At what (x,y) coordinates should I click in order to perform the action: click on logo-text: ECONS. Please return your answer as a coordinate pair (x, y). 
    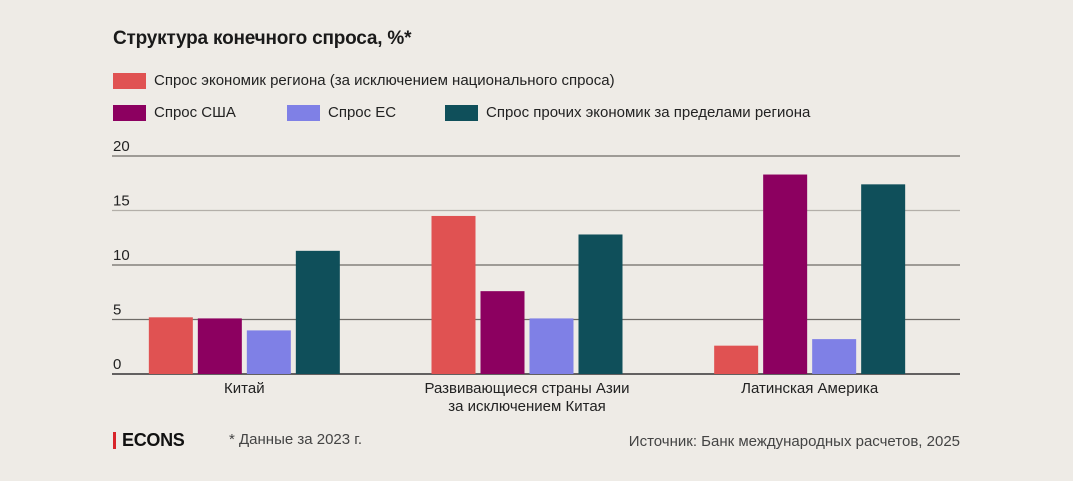
    Looking at the image, I should click on (153, 440).